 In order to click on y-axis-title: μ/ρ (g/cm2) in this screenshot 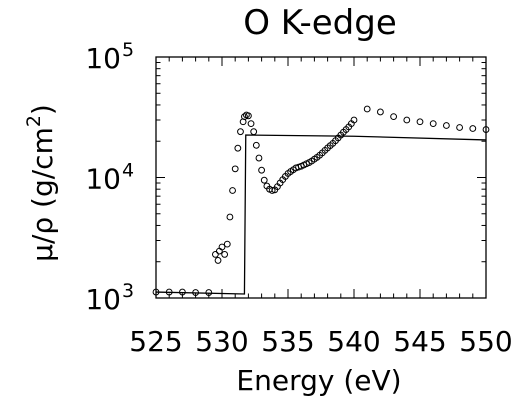, I will do `click(41, 183)`.